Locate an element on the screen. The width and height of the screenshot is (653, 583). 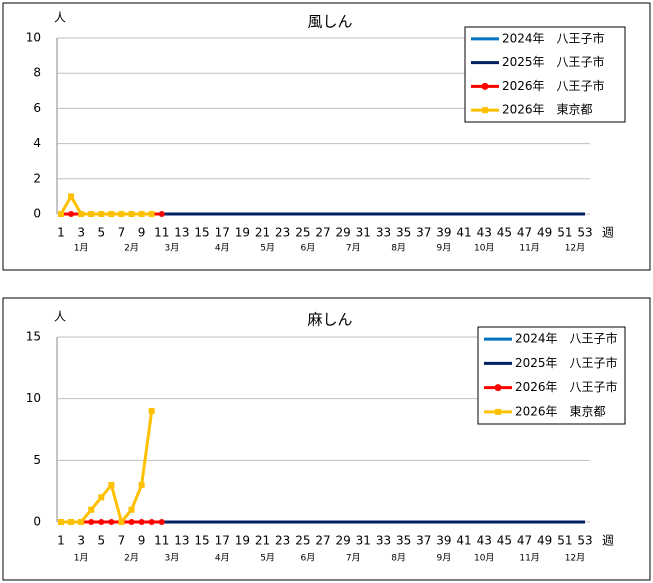
legend-label: 2024年 八王子市 is located at coordinates (566, 338).